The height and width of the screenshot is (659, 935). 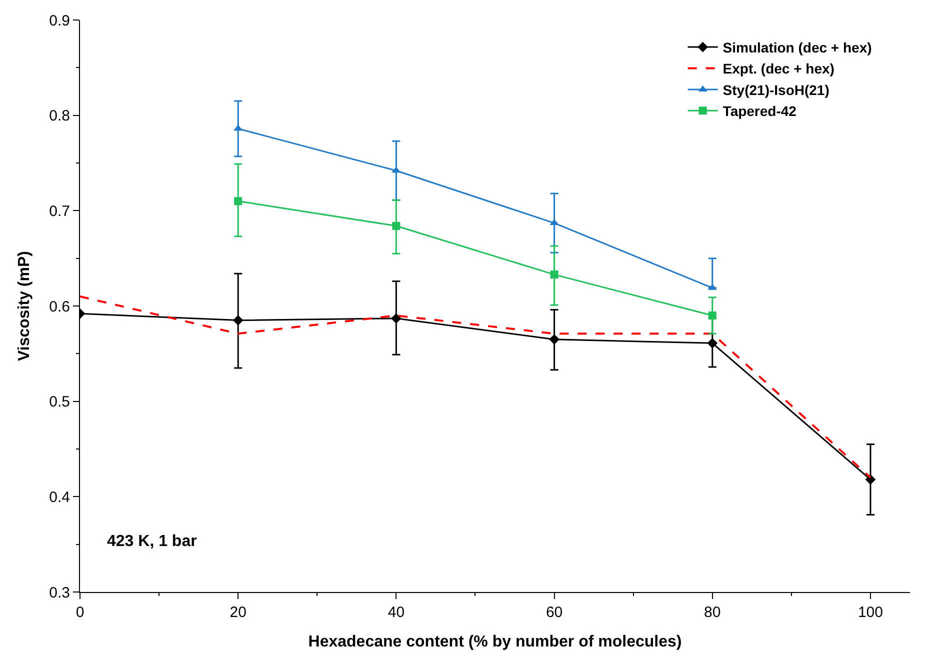 I want to click on x-tick-label: 20, so click(x=238, y=612).